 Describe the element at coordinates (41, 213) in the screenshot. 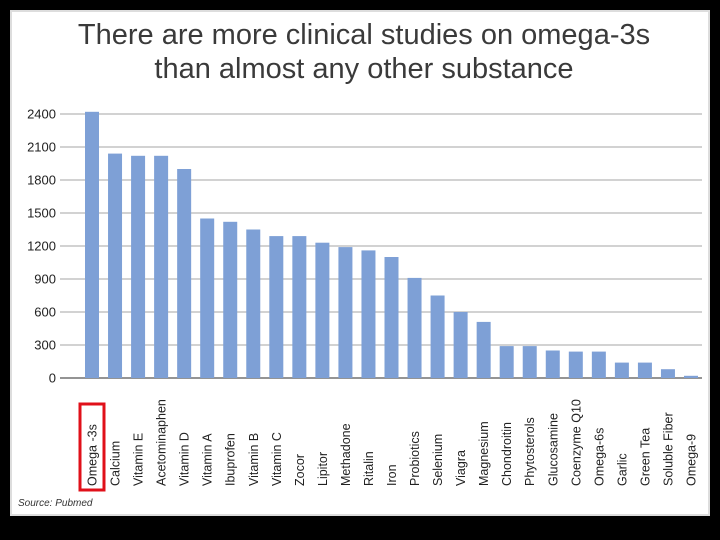

I see `y-tick-label: 1500` at that location.